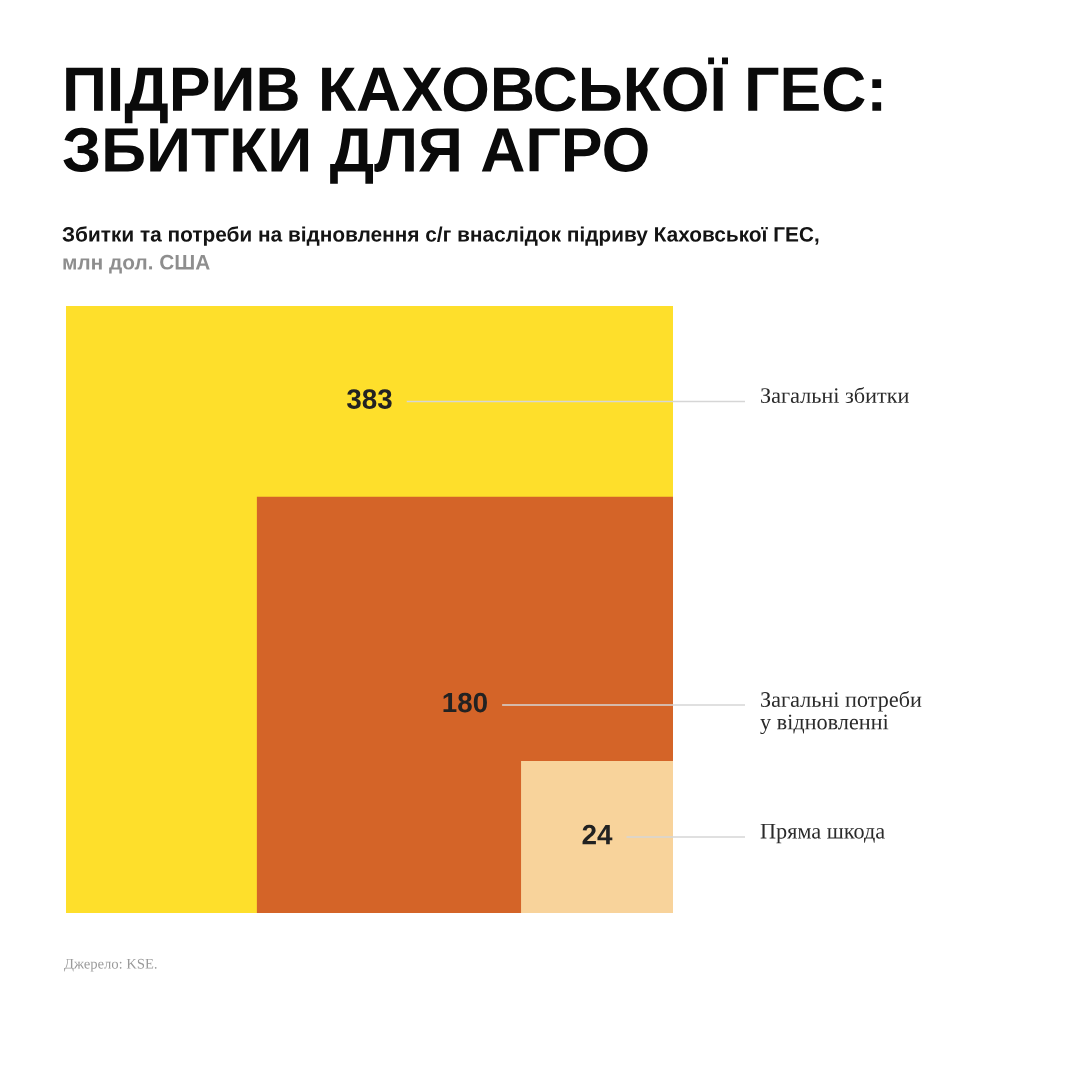  I want to click on text: Джерело: KSE., so click(110, 965).